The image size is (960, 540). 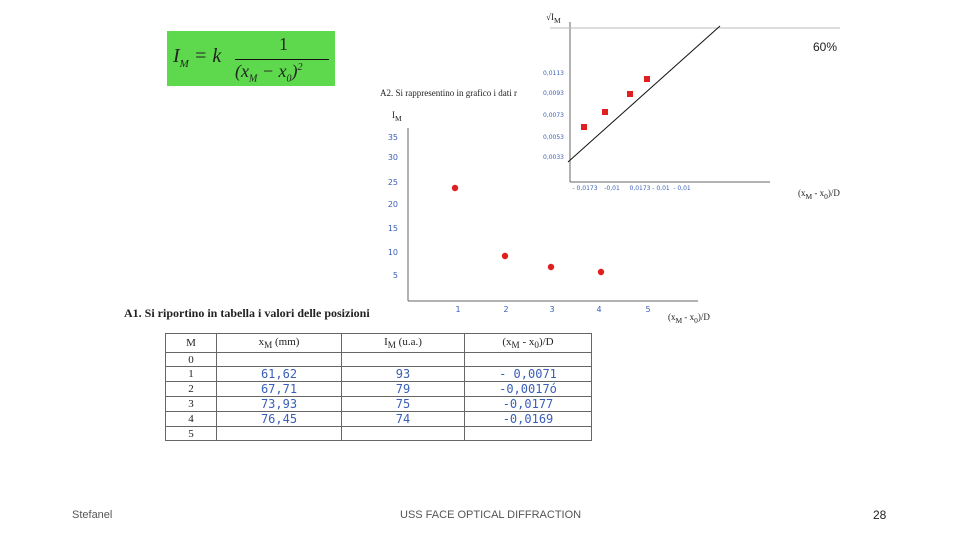 I want to click on table-row: 2 67,71 79 -0,0017ó, so click(x=378, y=389).